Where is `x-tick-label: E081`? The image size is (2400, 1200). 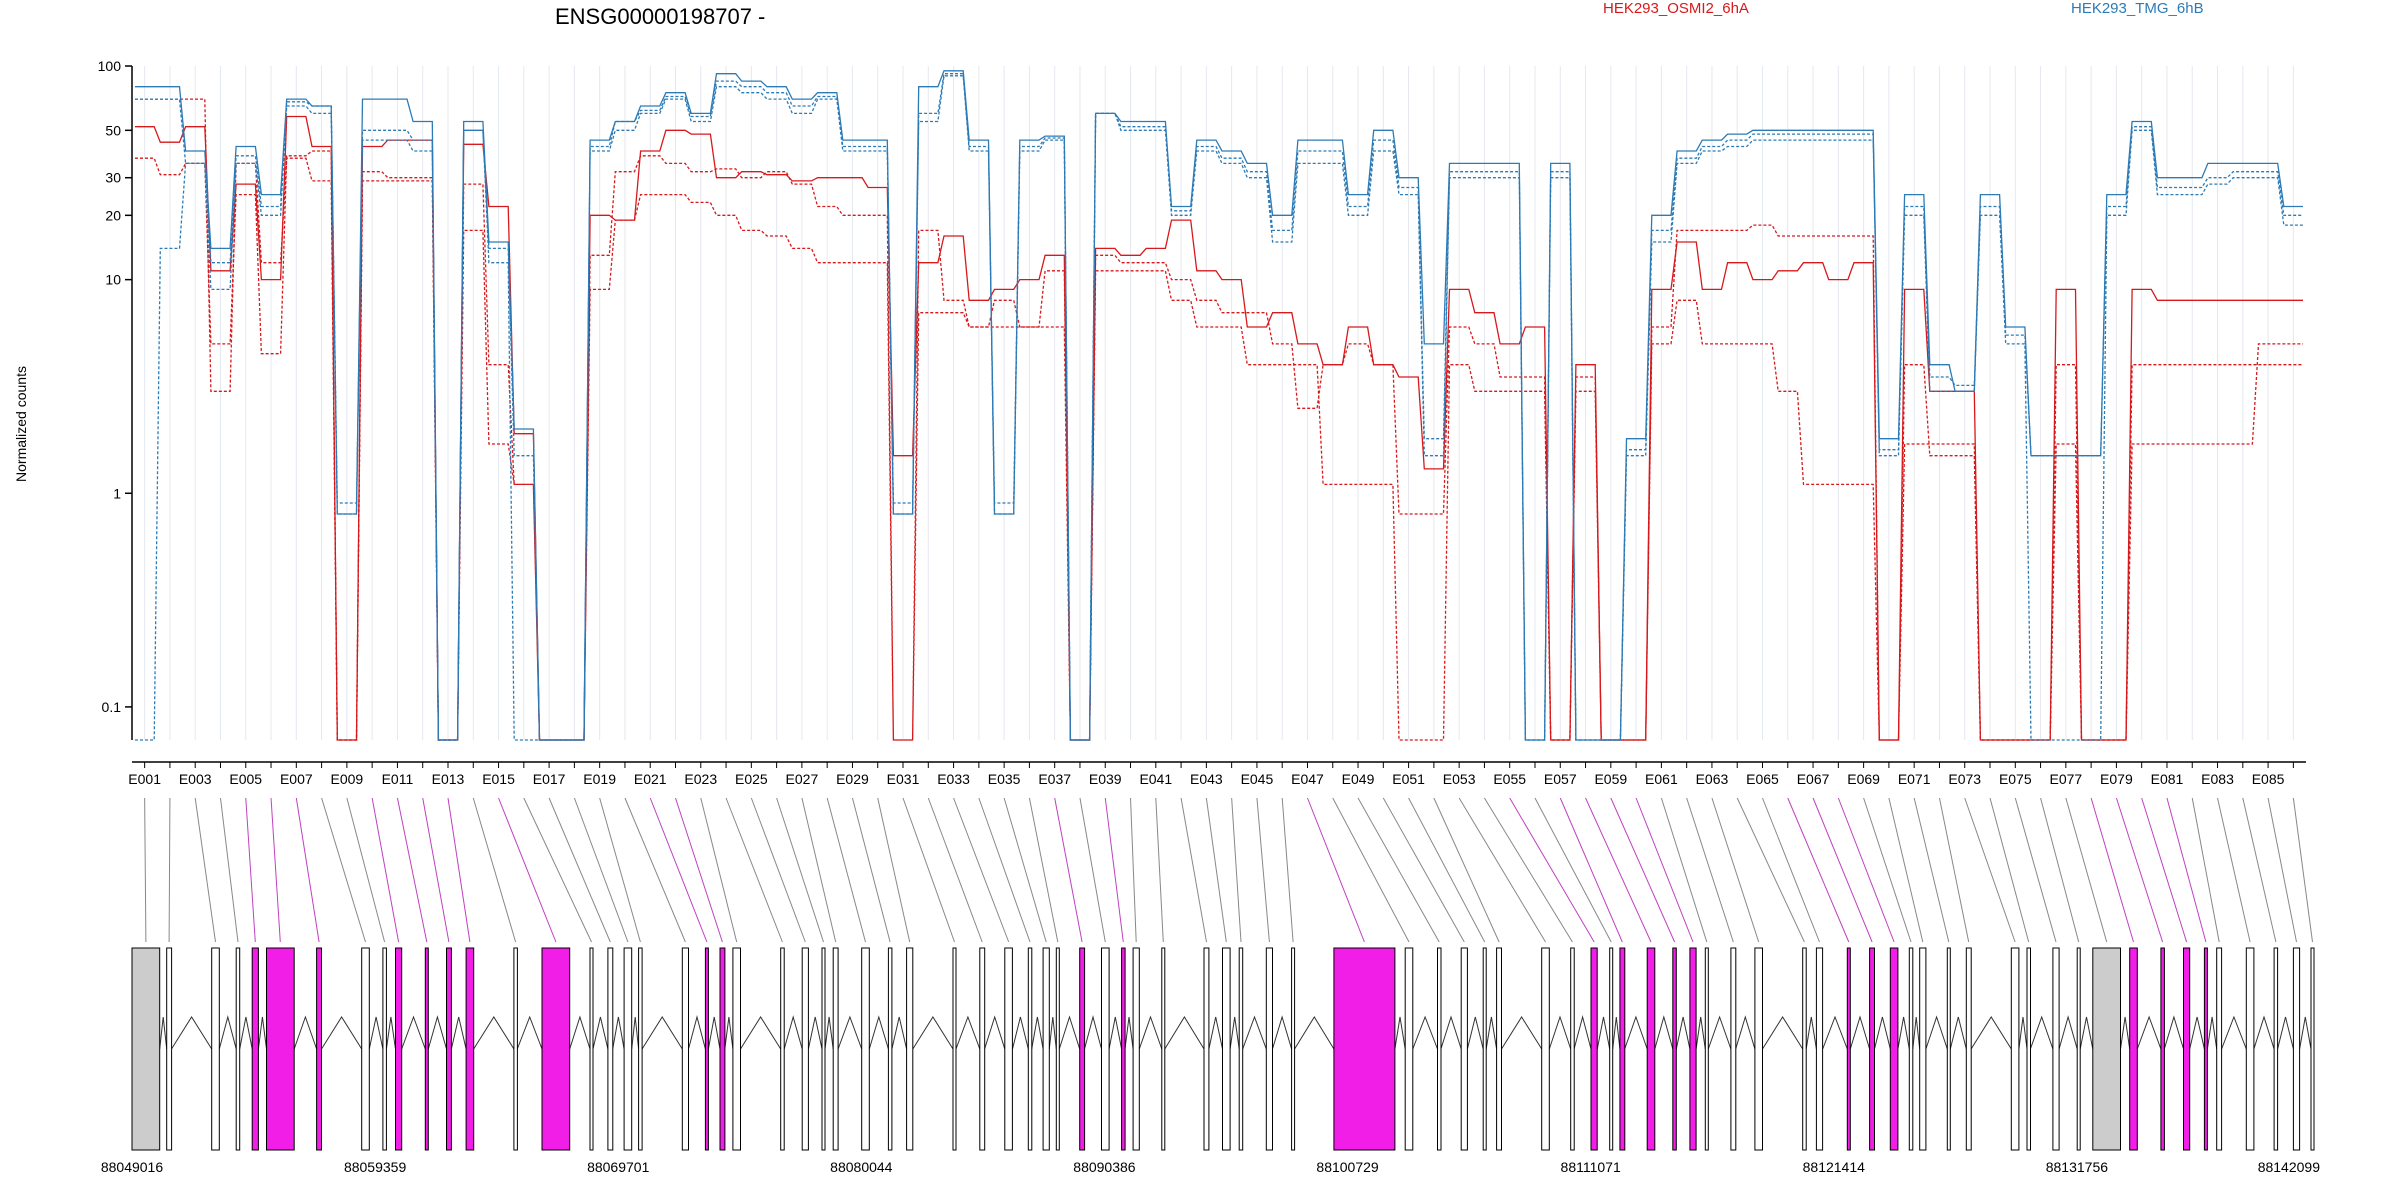 x-tick-label: E081 is located at coordinates (2167, 779).